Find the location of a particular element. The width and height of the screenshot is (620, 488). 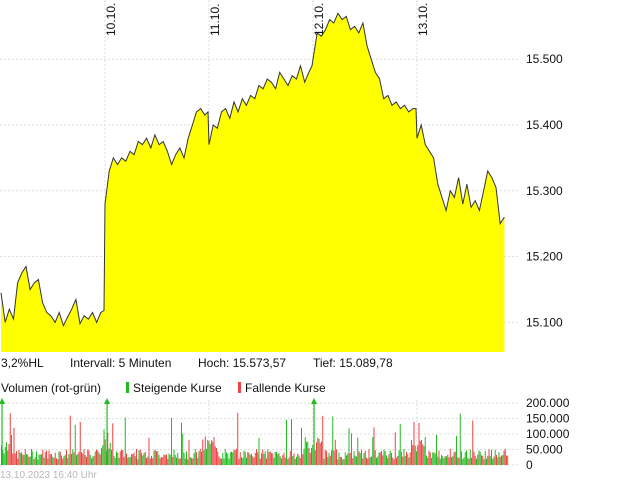

volume-tick-label: 100.000 is located at coordinates (548, 434).